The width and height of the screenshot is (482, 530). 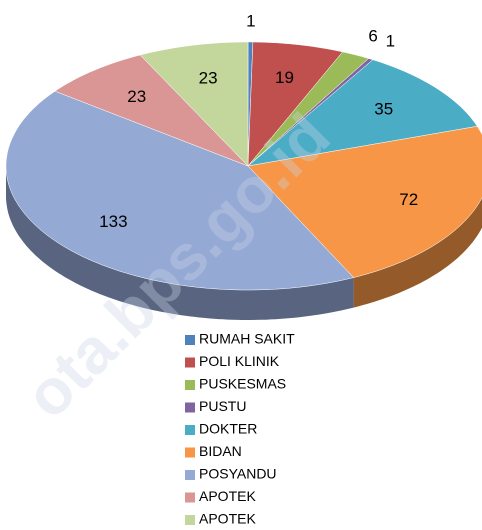 I want to click on legend-label: BIDAN, so click(x=220, y=451).